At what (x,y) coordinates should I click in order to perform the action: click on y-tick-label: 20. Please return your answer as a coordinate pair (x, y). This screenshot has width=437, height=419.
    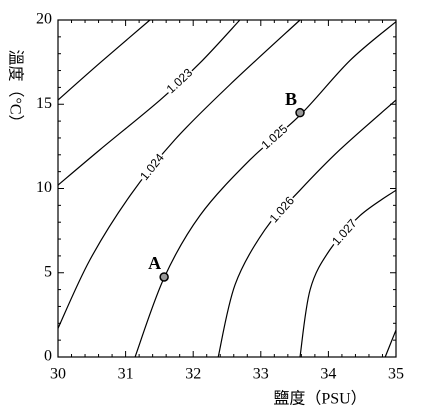
    Looking at the image, I should click on (44, 19).